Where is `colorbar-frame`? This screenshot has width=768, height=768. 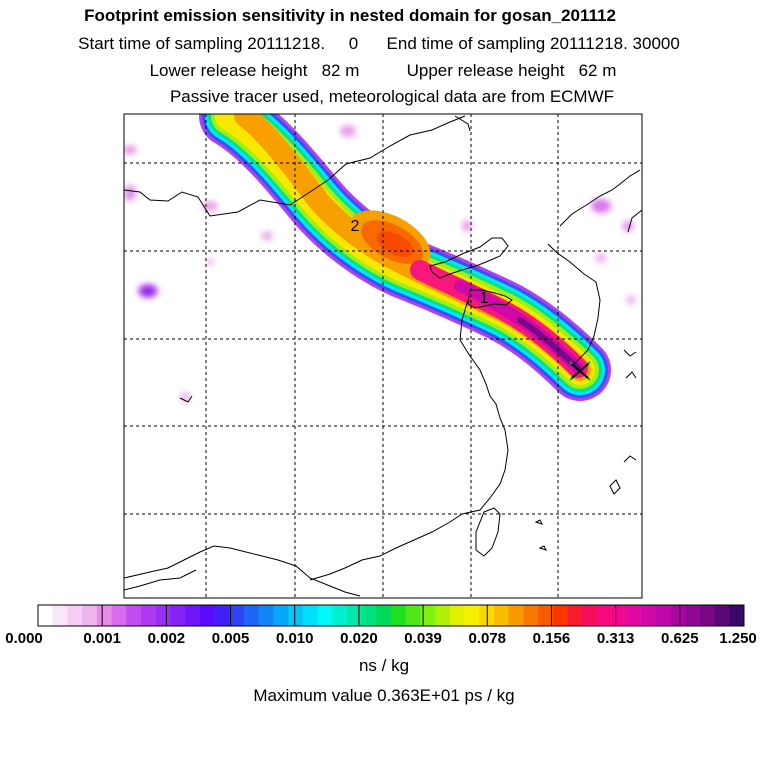 colorbar-frame is located at coordinates (391, 615).